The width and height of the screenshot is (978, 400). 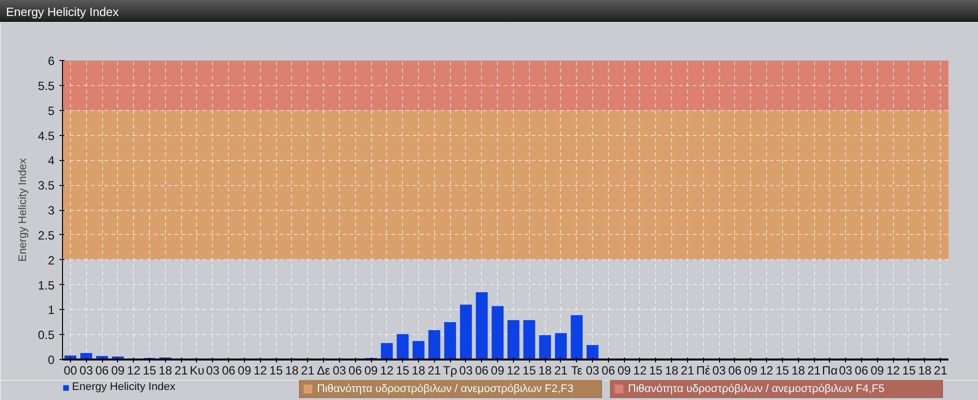 I want to click on y-tick-label: 0.5, so click(x=46, y=335).